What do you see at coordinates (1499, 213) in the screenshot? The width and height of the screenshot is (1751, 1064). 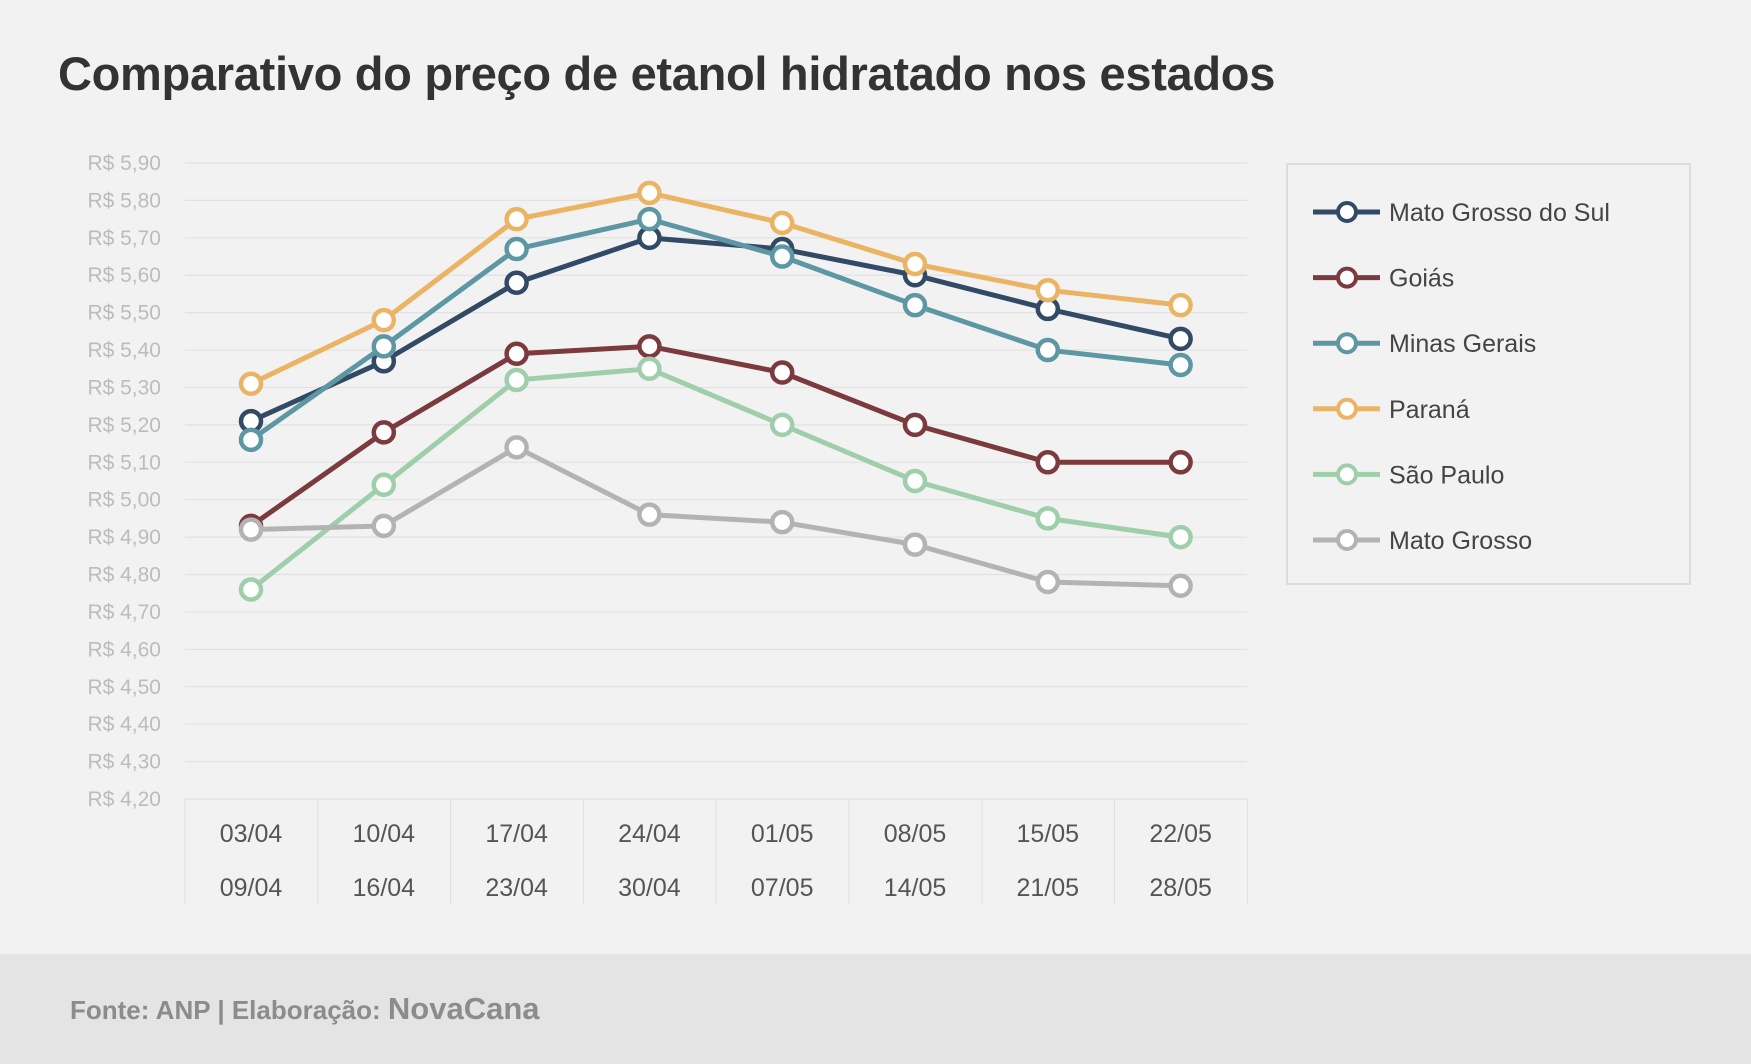 I see `legend-label: Mato Grosso do Sul` at bounding box center [1499, 213].